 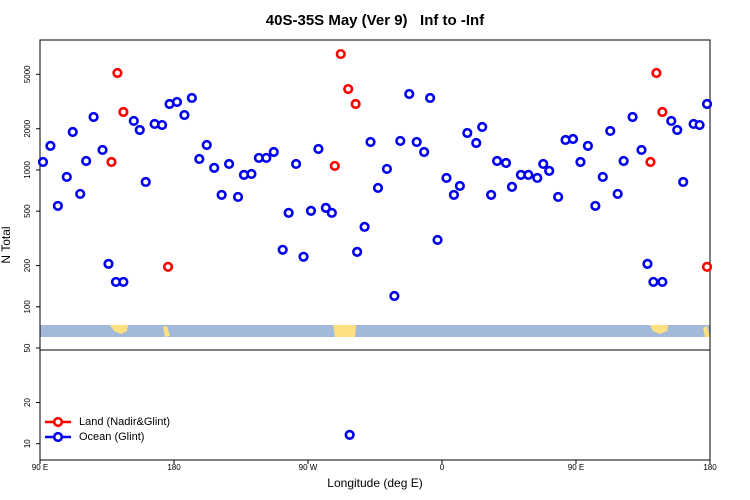 What do you see at coordinates (27, 347) in the screenshot?
I see `y-tick-label: 50` at bounding box center [27, 347].